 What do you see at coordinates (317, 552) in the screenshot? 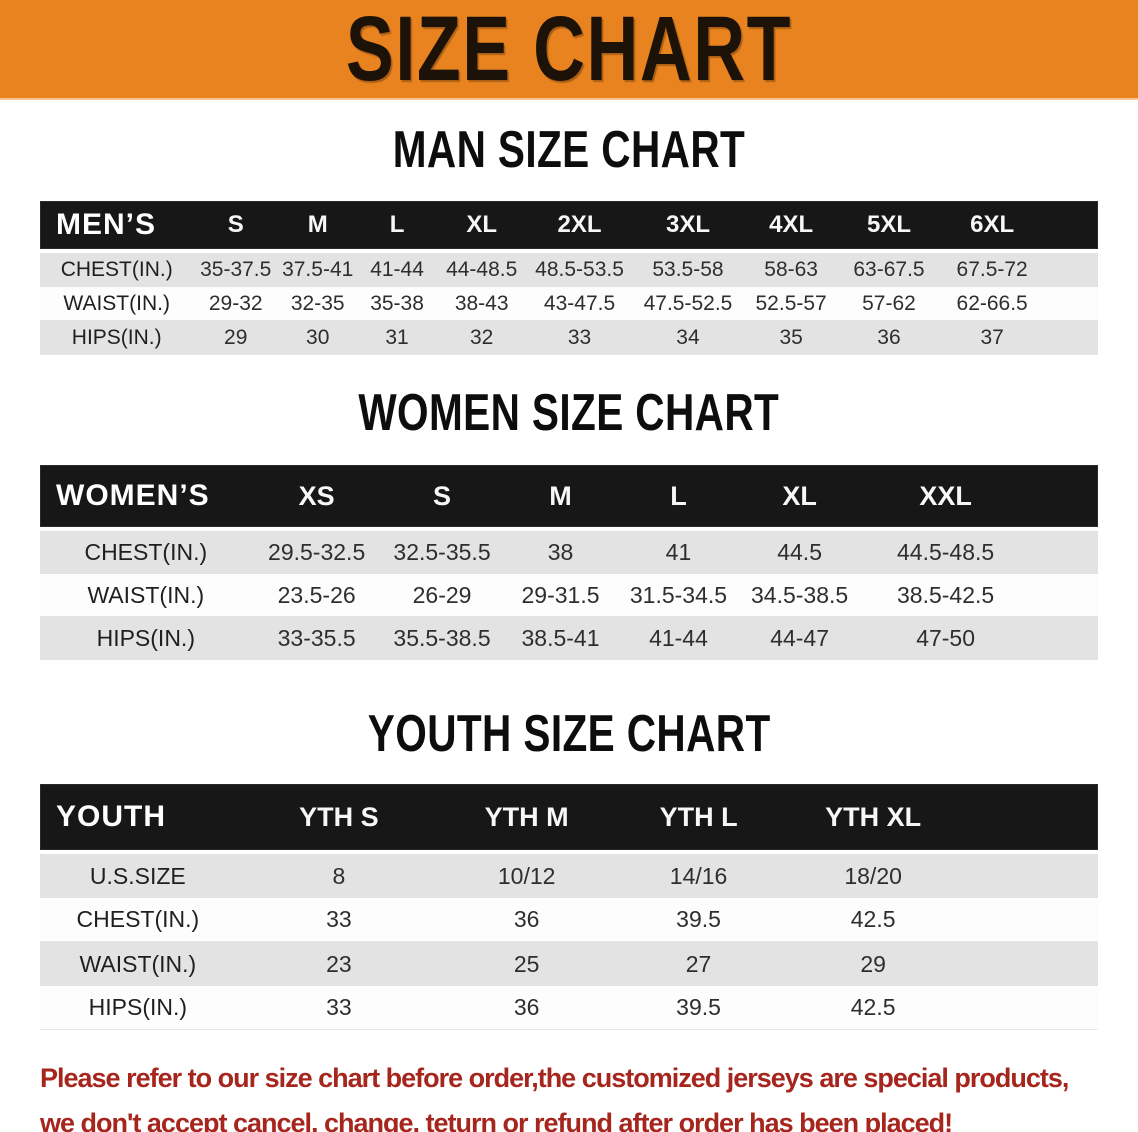
I see `size-value: 29.5-32.5` at bounding box center [317, 552].